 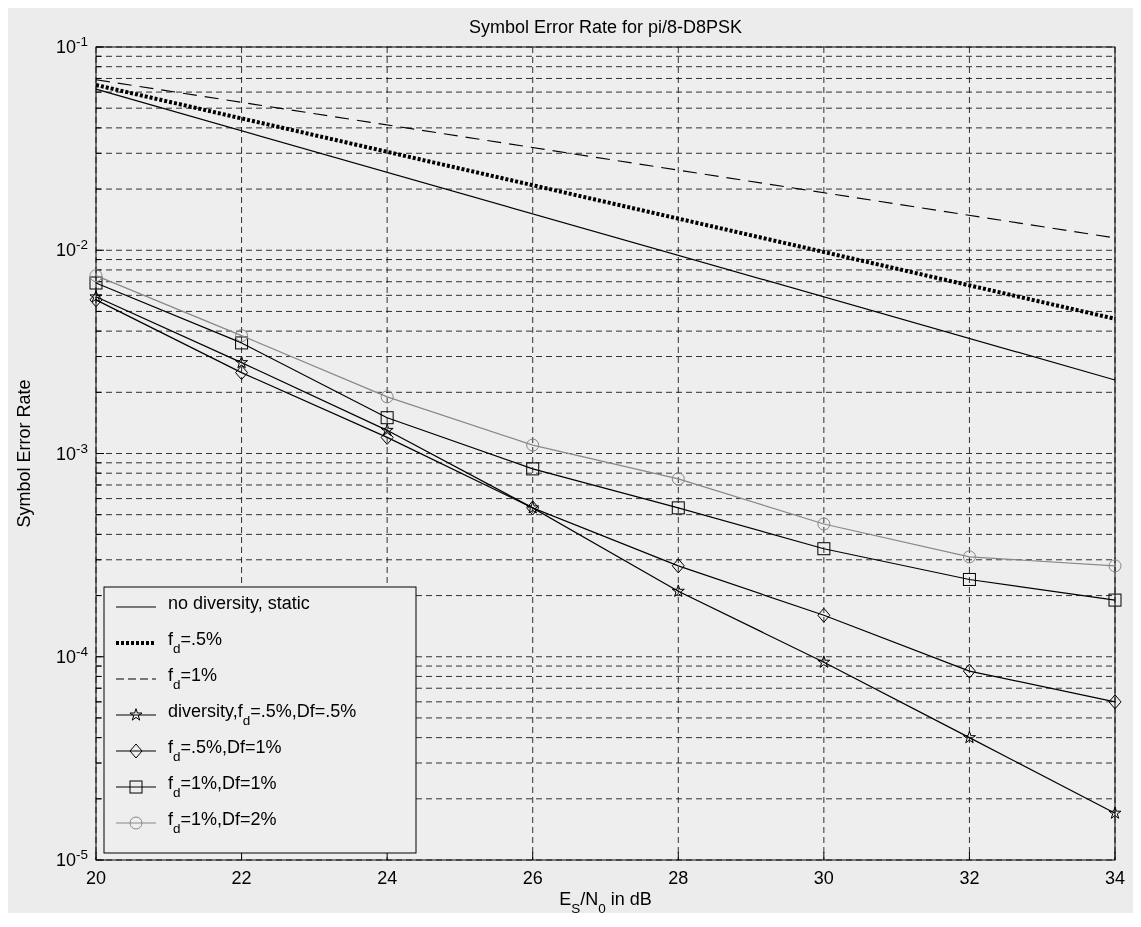 What do you see at coordinates (969, 878) in the screenshot?
I see `x-tick-label: 32` at bounding box center [969, 878].